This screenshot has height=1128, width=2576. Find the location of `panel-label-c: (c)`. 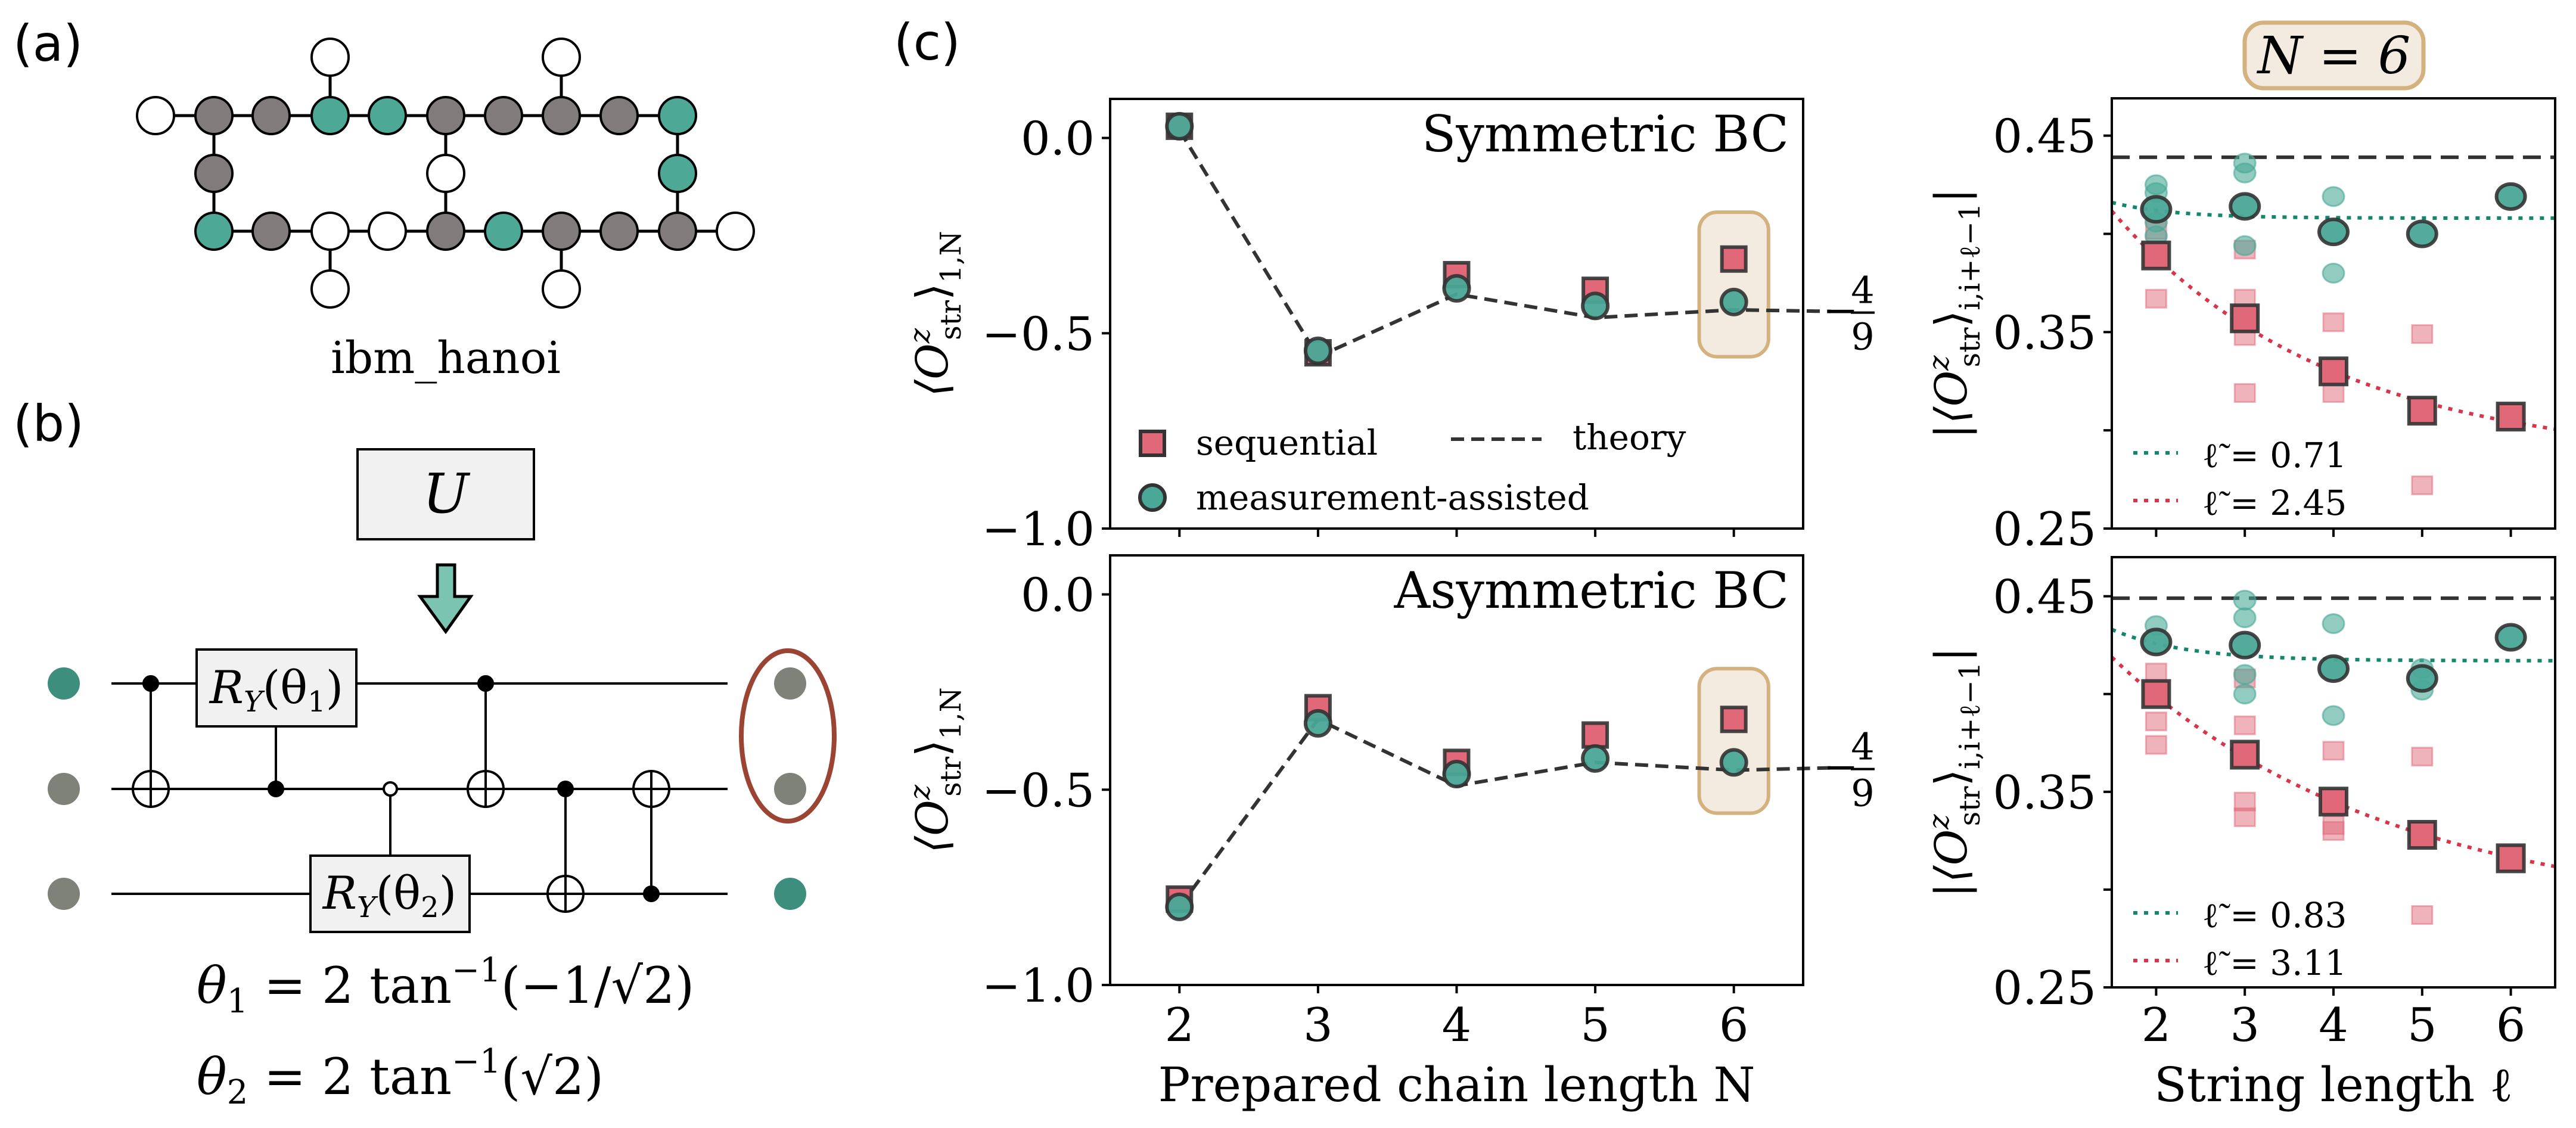

panel-label-c: (c) is located at coordinates (927, 42).